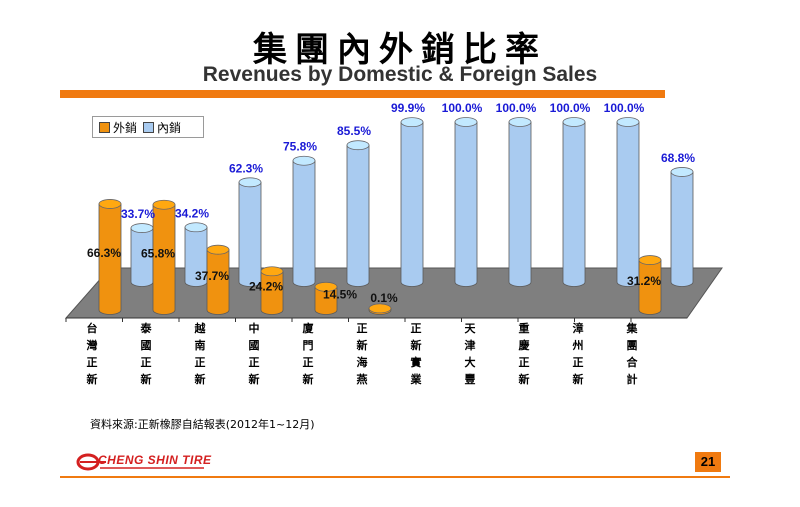 Image resolution: width=800 pixels, height=507 pixels. Describe the element at coordinates (202, 424) in the screenshot. I see `source-note: 資料來源:正新橡膠自結報表(2012年1~12月)` at that location.